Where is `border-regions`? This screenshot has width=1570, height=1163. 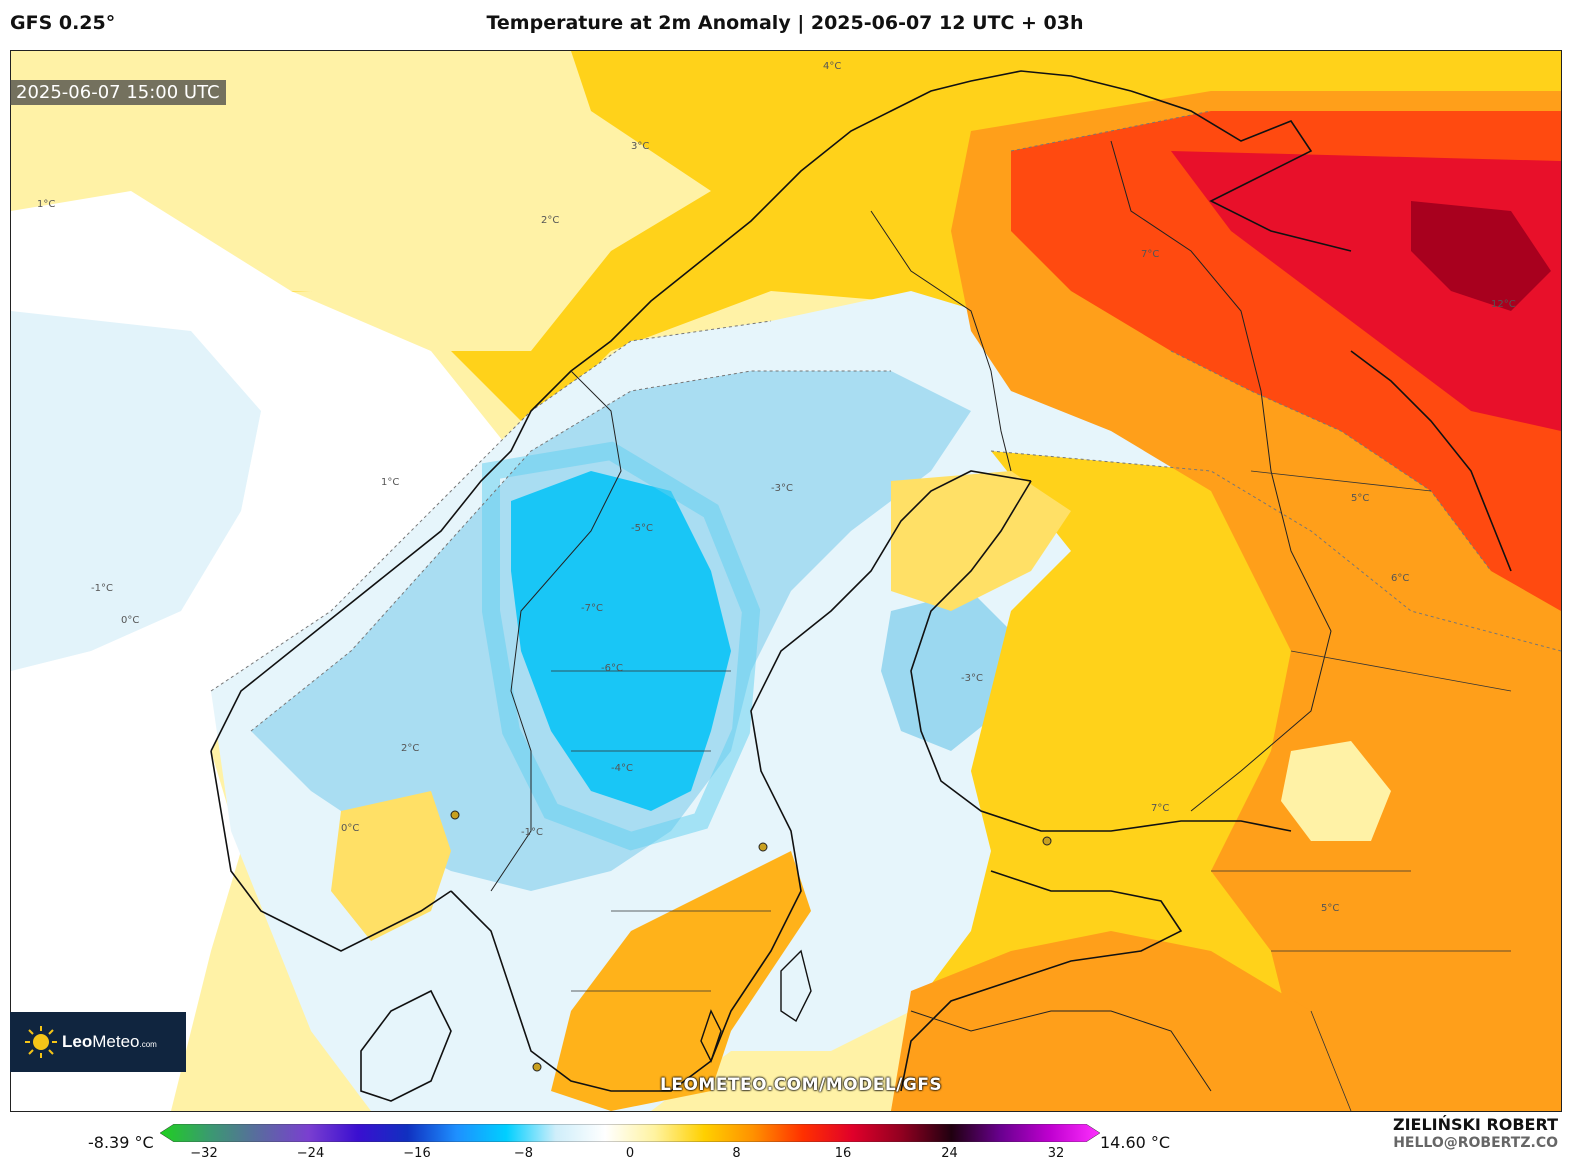
border-regions is located at coordinates (1361, 790).